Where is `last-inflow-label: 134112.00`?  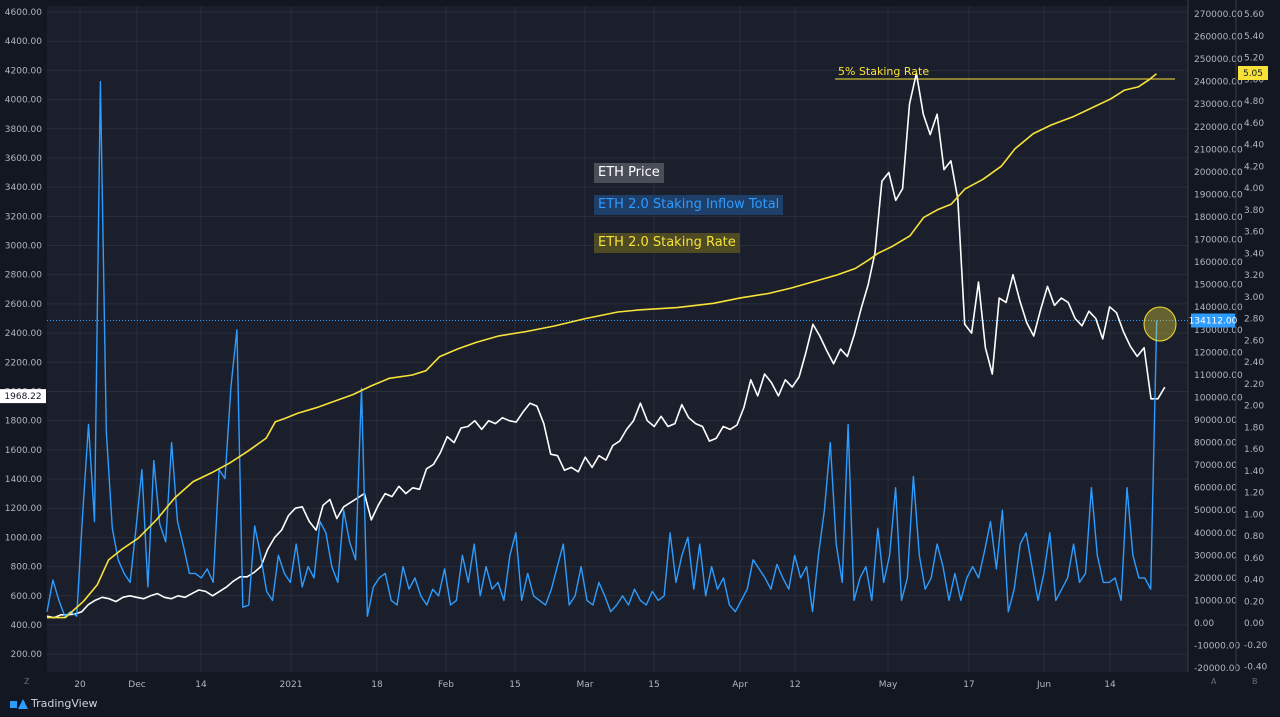
last-inflow-label: 134112.00 is located at coordinates (1213, 322).